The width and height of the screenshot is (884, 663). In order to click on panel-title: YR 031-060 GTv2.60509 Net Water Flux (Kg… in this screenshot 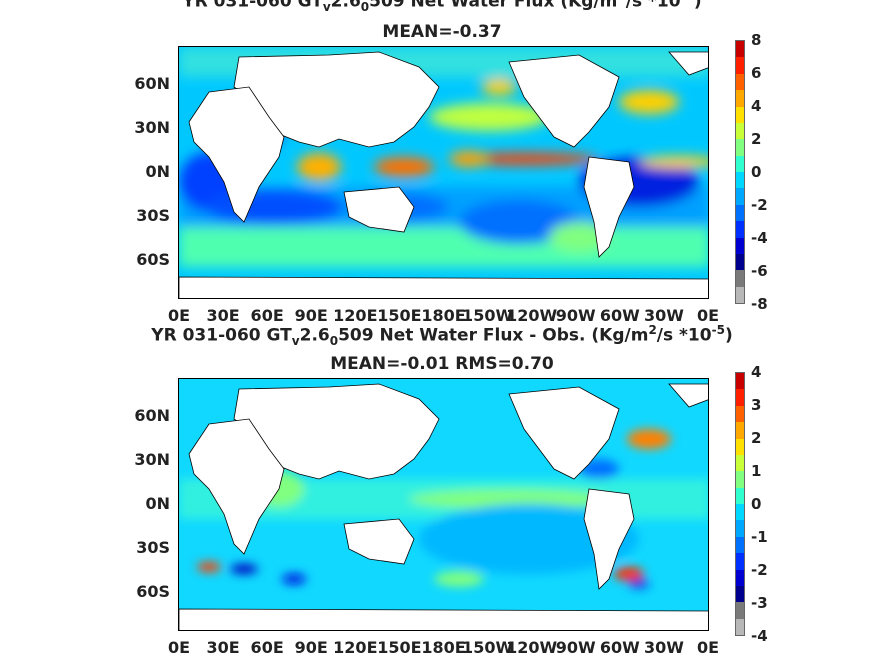, I will do `click(442, 7)`.